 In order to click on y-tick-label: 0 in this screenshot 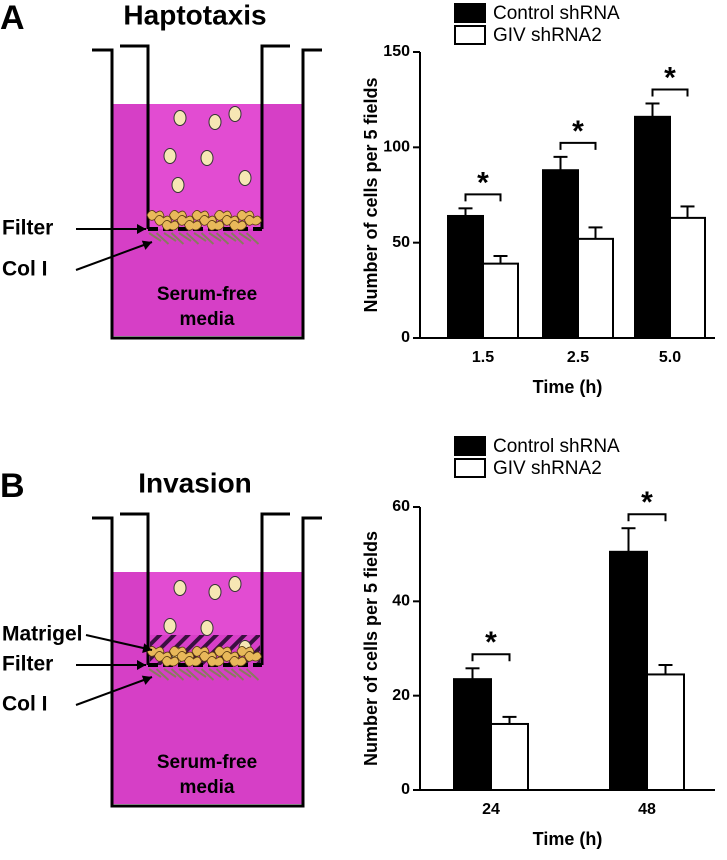, I will do `click(405, 789)`.